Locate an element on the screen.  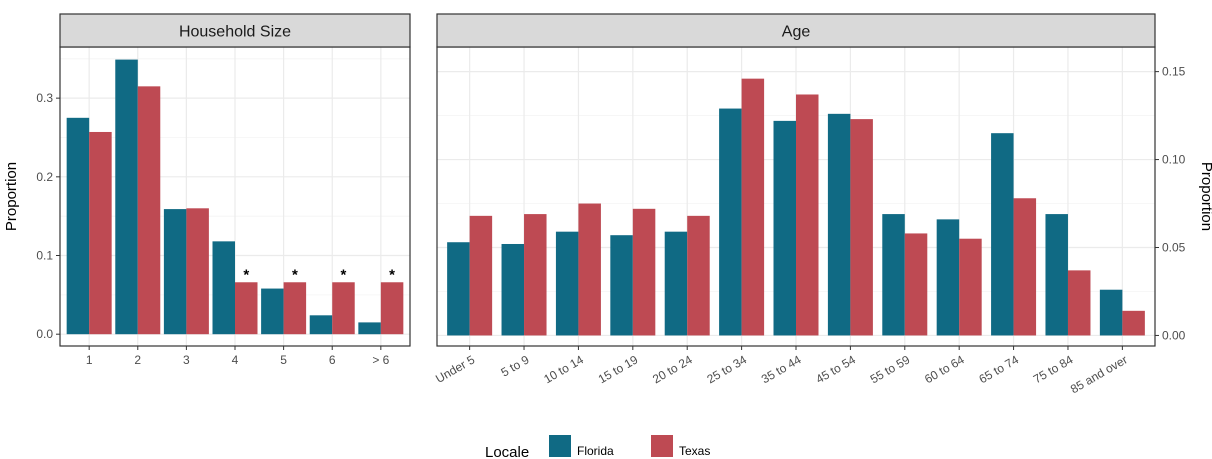
x-tick-label: 85 and over is located at coordinates (1099, 374).